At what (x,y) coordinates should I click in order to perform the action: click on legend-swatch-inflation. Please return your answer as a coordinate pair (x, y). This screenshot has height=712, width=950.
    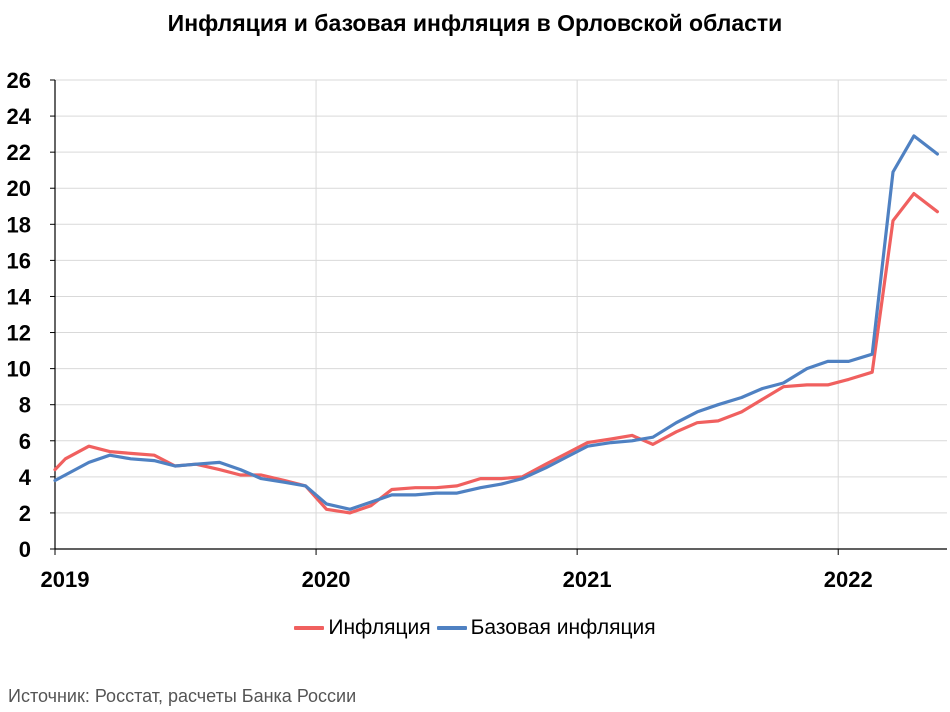
    Looking at the image, I should click on (309, 628).